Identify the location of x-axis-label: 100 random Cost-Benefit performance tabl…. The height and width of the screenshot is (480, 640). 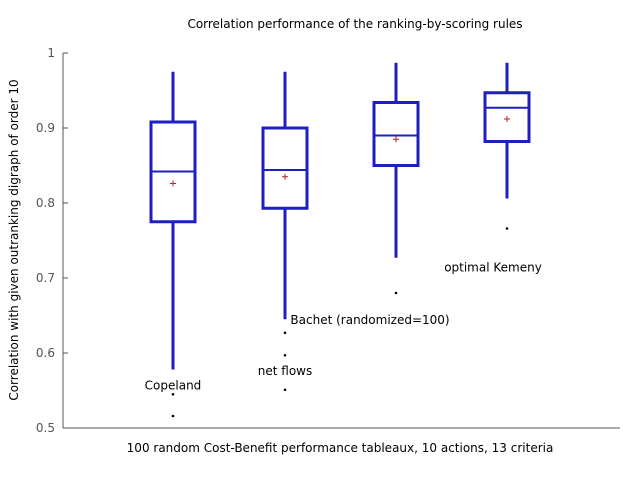
(340, 448).